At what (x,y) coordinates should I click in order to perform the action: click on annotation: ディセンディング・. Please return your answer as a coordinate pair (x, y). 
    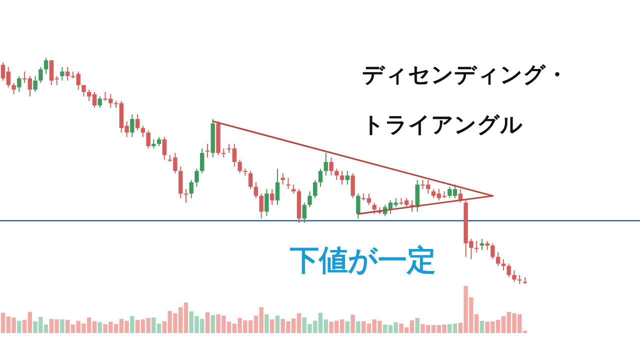
    Looking at the image, I should click on (465, 75).